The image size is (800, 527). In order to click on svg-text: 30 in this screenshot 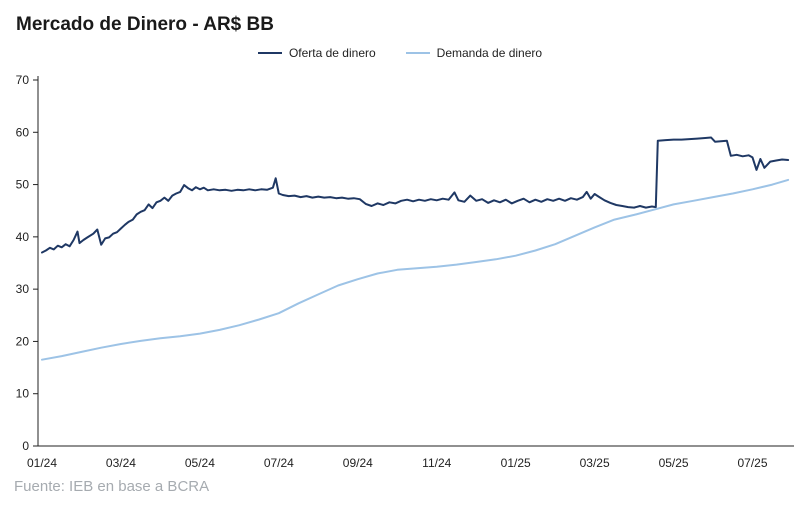, I will do `click(23, 289)`.